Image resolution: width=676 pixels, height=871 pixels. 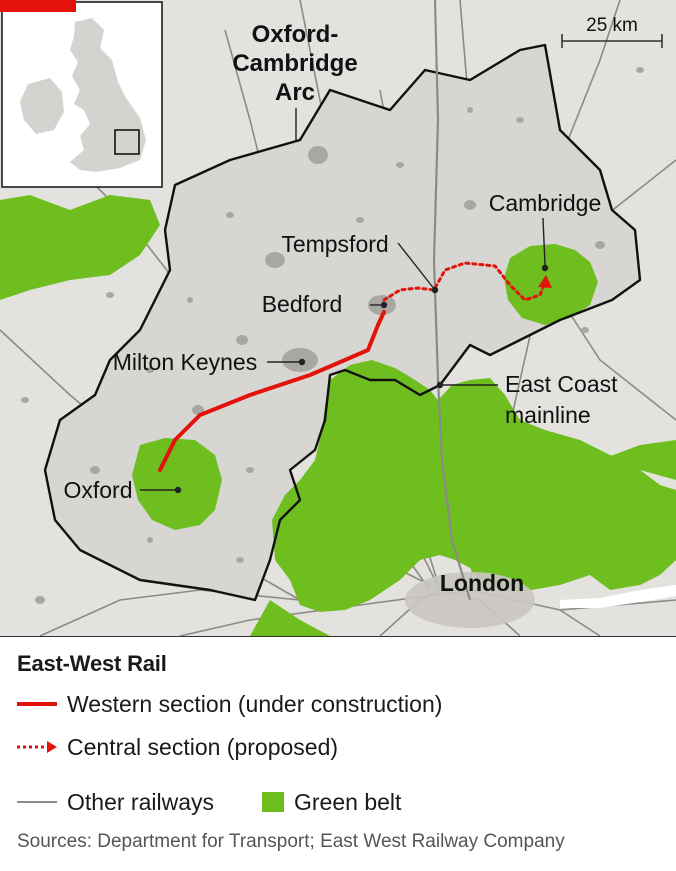 I want to click on legend-item-green-belt: Green belt, so click(x=331, y=802).